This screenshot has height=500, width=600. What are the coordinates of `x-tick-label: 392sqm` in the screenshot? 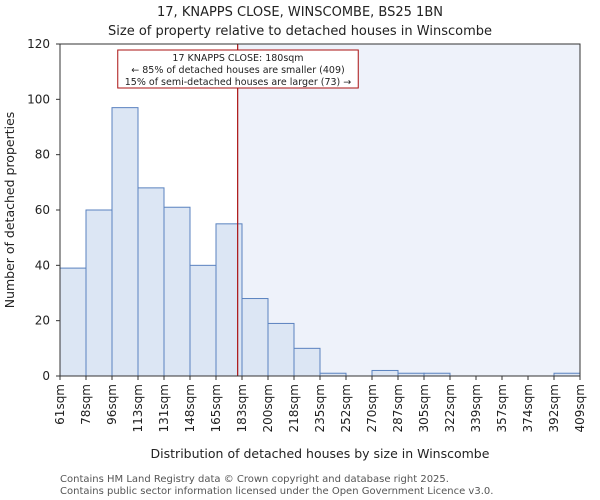 It's located at (554, 408).